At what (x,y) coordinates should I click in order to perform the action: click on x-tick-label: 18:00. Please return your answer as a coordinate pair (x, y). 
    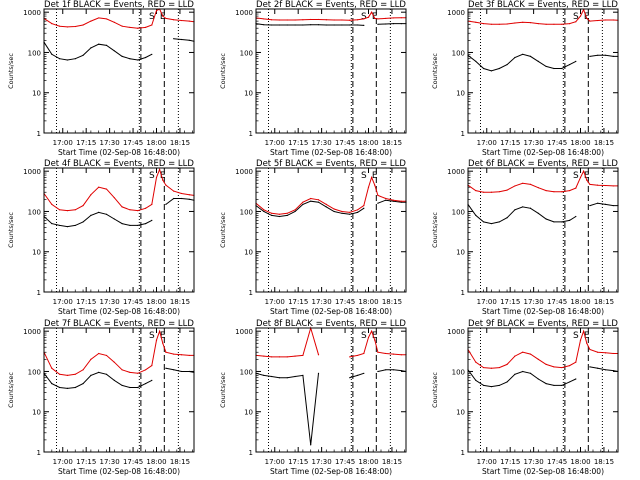
    Looking at the image, I should click on (580, 462).